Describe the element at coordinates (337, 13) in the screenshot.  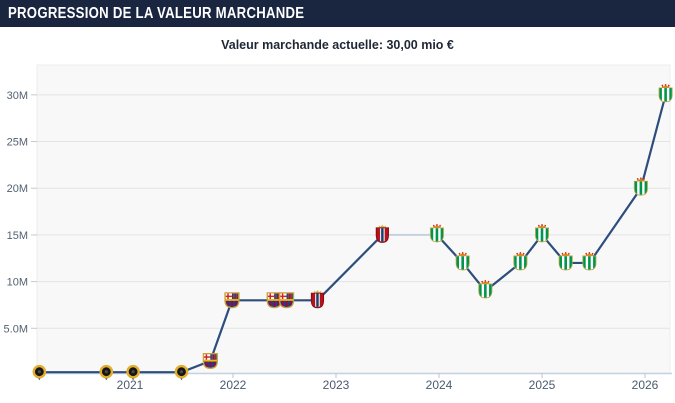
I see `section-header: PROGRESSION DE LA VALEUR MARCHANDE` at that location.